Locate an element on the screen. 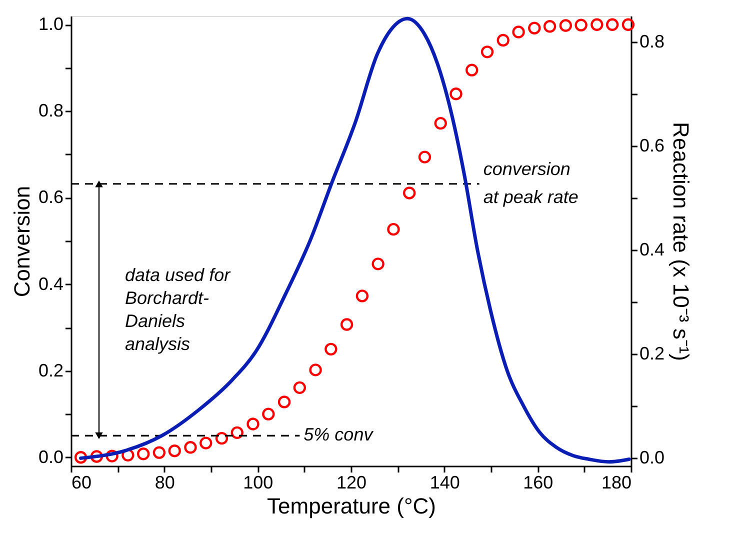  y-axis-title: Conversion is located at coordinates (21, 242).